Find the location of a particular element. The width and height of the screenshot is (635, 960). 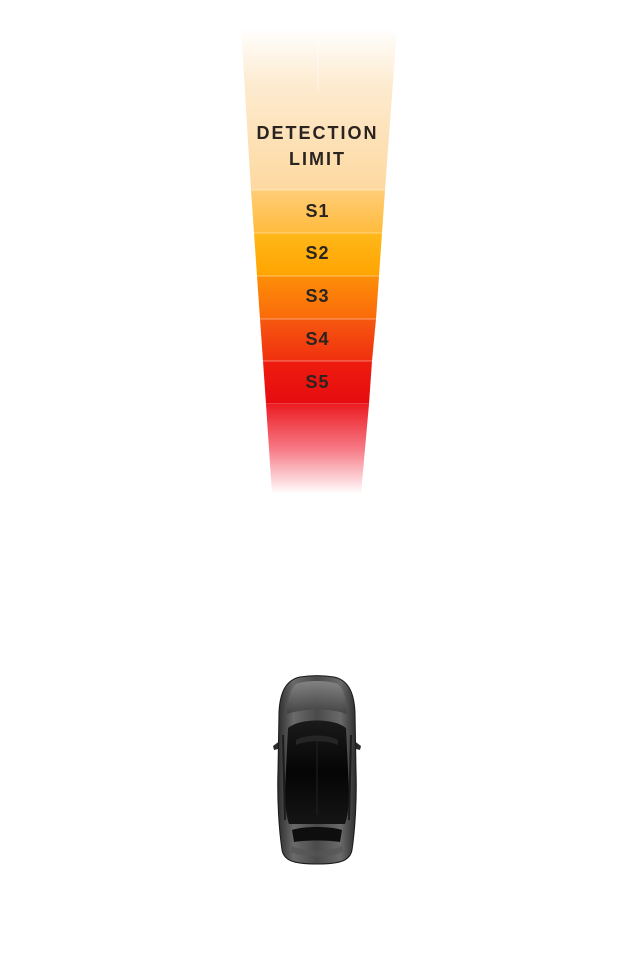

detection-limit-line1: DETECTION is located at coordinates (317, 133).